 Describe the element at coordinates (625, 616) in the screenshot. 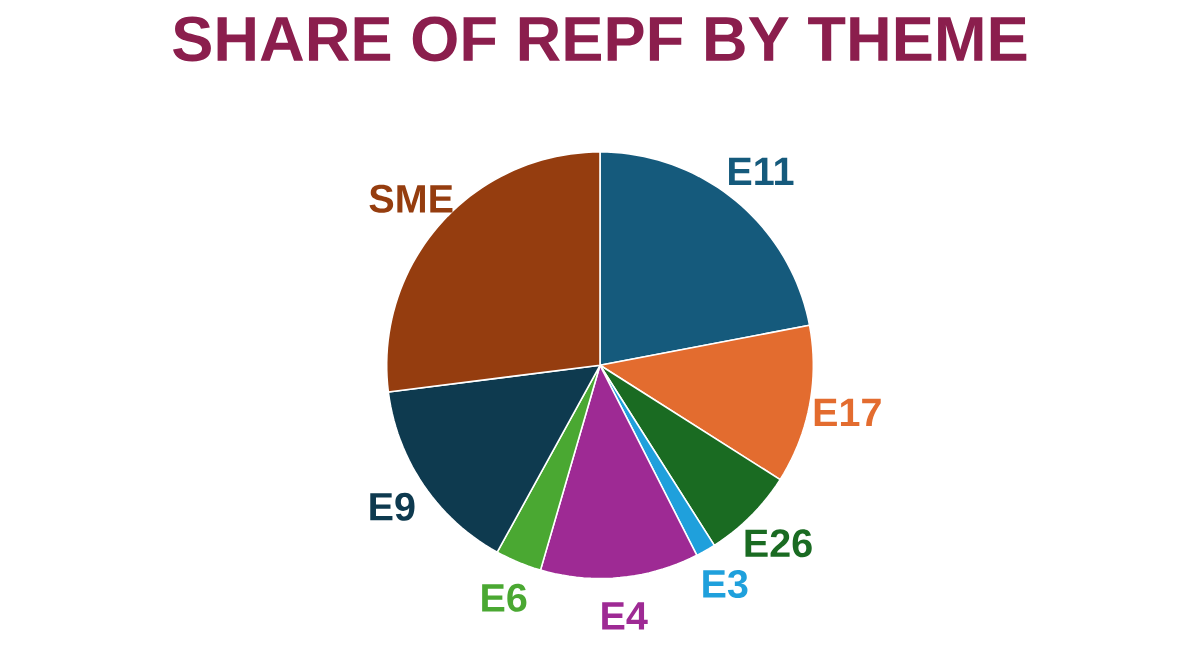

I see `slice-label: E4` at that location.